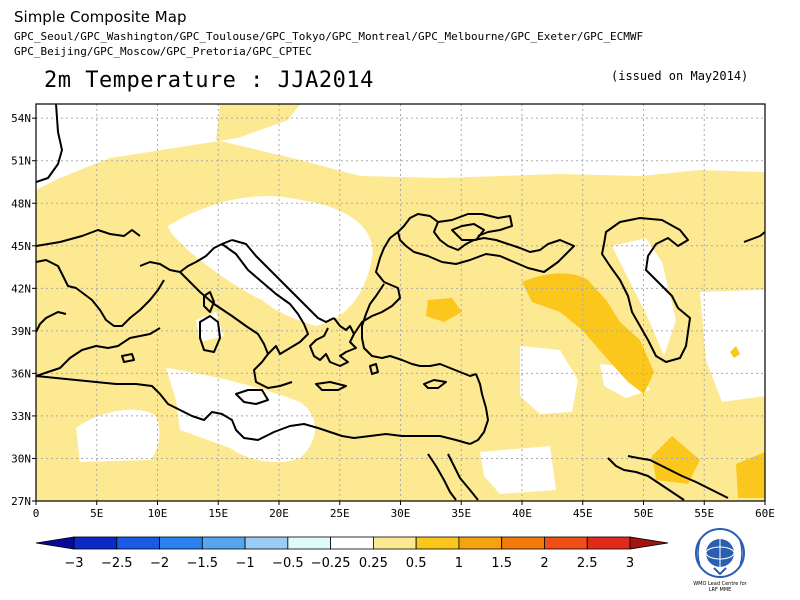  What do you see at coordinates (21, 458) in the screenshot?
I see `lat-tick-label: 30N` at bounding box center [21, 458].